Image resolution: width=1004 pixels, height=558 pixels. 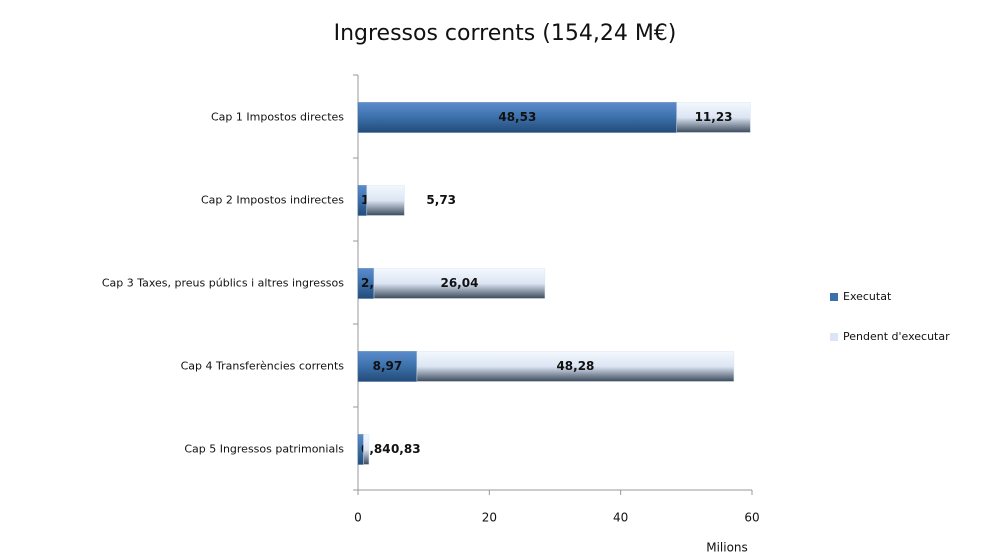 What do you see at coordinates (505, 33) in the screenshot?
I see `chart-title: Ingressos corrents (154,24 M€)` at bounding box center [505, 33].